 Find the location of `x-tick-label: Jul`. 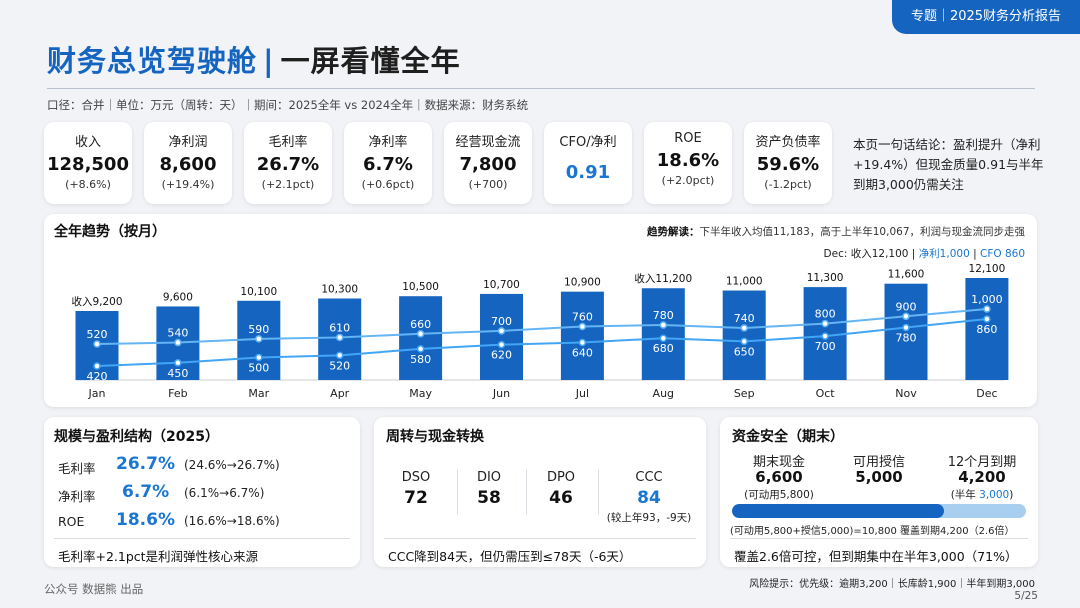

x-tick-label: Jul is located at coordinates (582, 393).